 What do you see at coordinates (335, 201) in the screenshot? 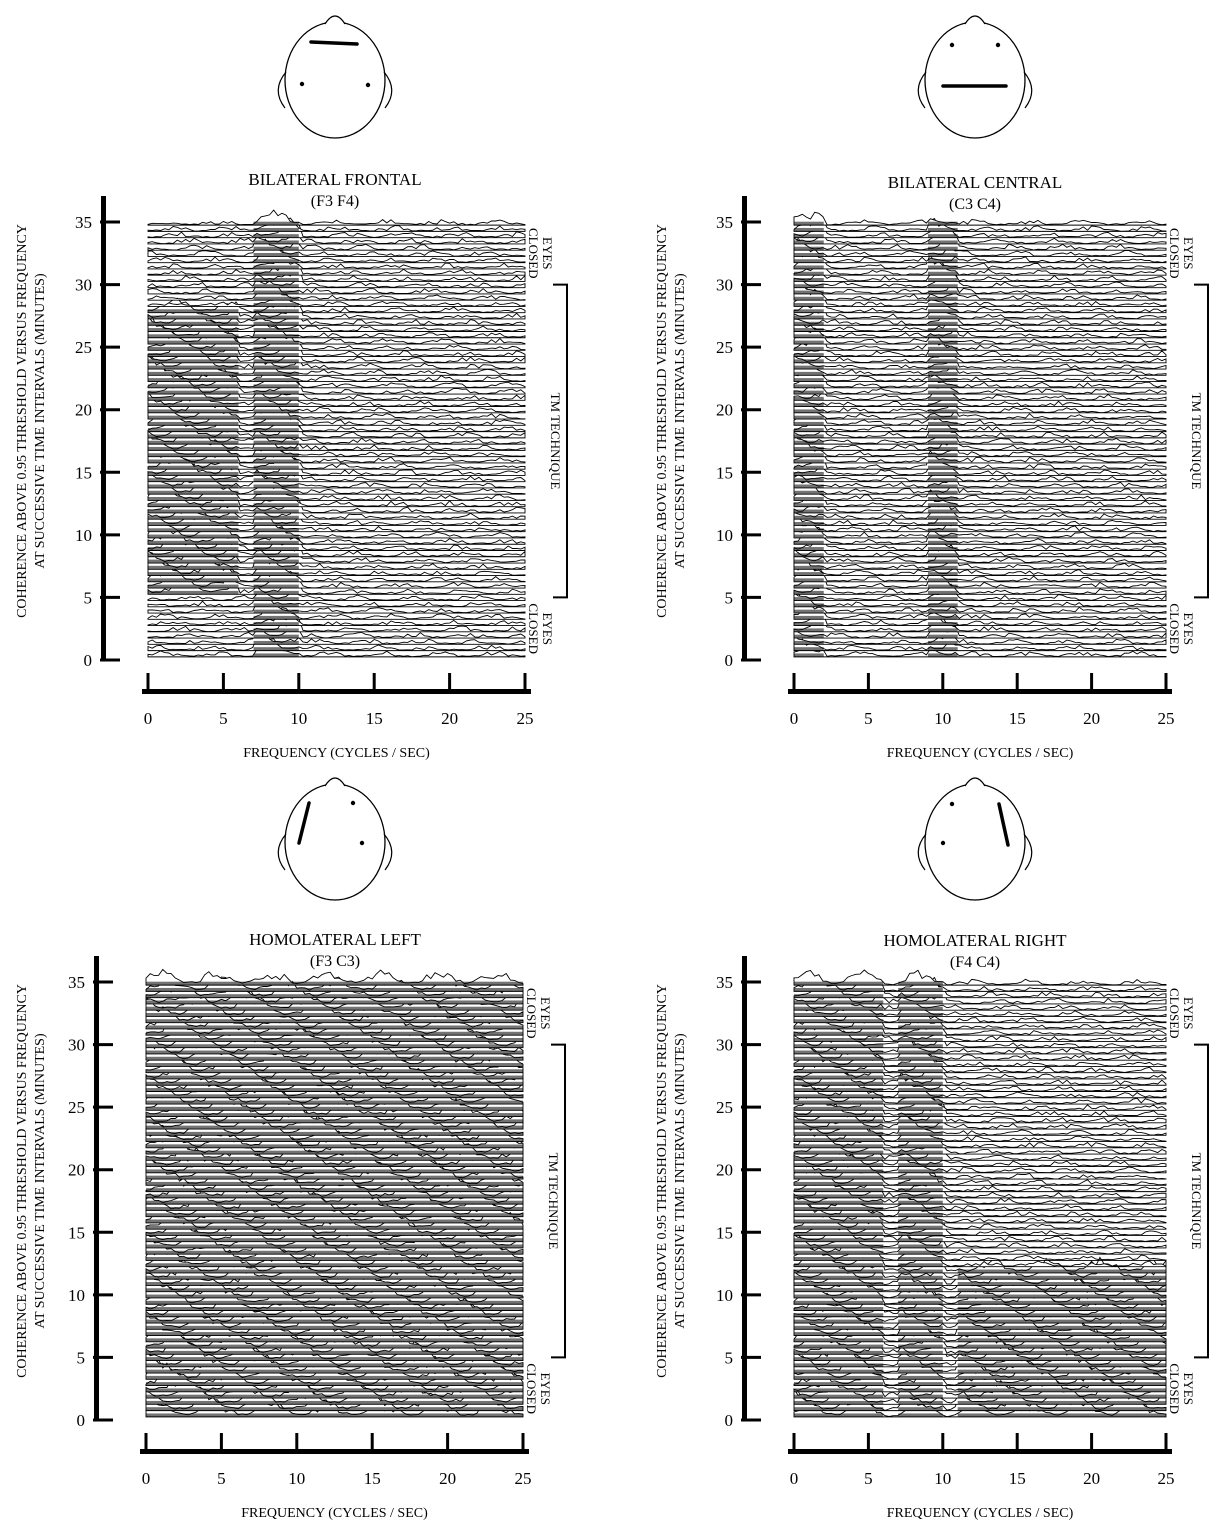
I see `chart-subtitle: (F3 F4)` at bounding box center [335, 201].